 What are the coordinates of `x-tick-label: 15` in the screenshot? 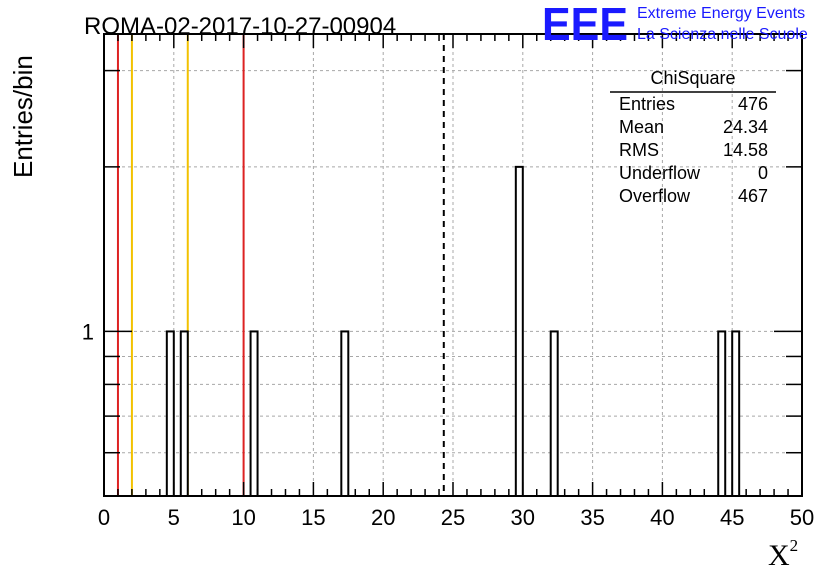 It's located at (313, 517).